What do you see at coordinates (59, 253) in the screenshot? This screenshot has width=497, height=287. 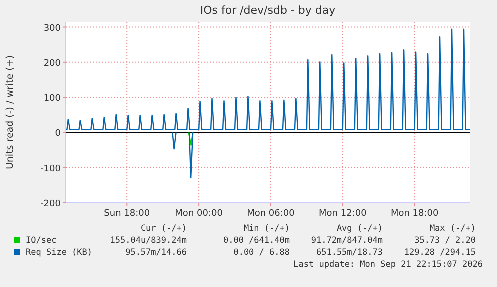 I see `legend-label: Req Size (KB)` at bounding box center [59, 253].